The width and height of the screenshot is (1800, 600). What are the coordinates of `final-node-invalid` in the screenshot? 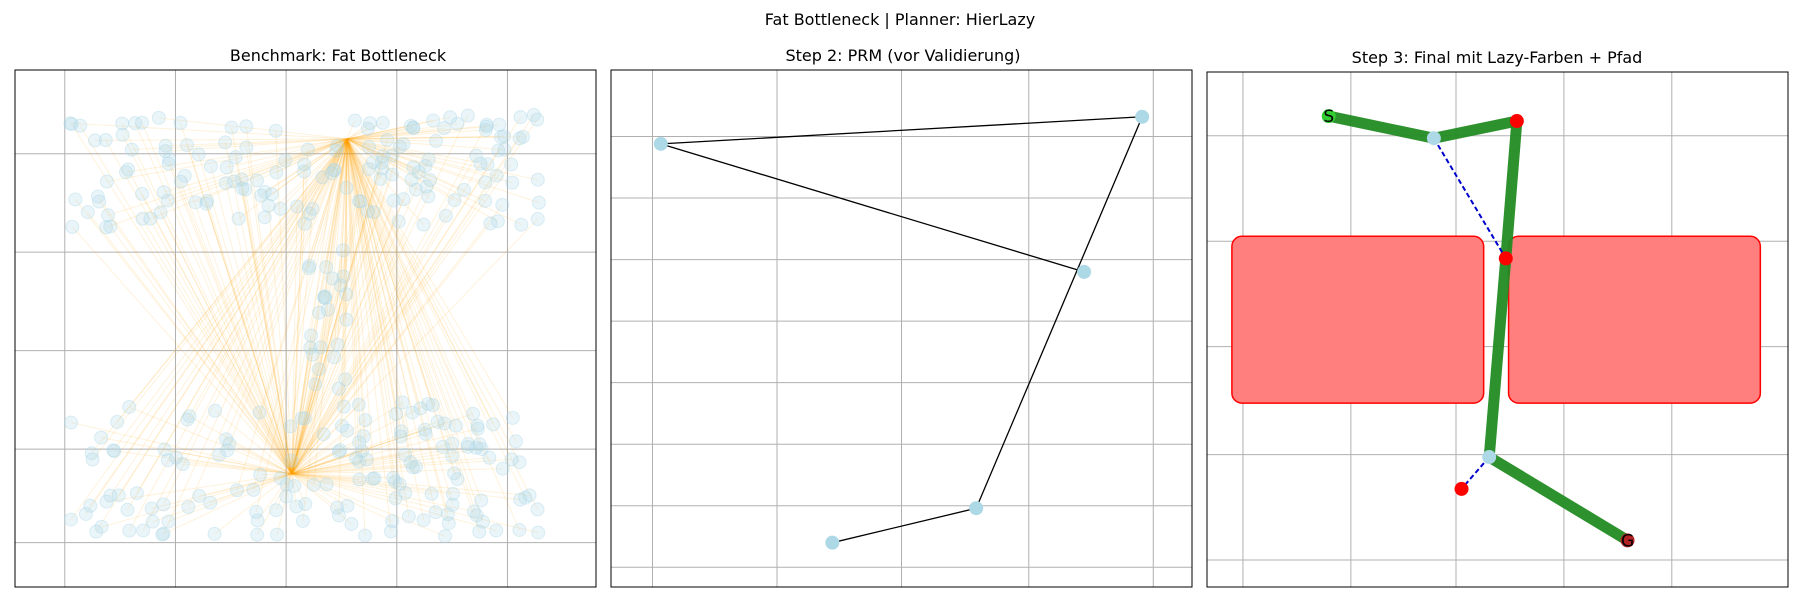 It's located at (1505, 258).